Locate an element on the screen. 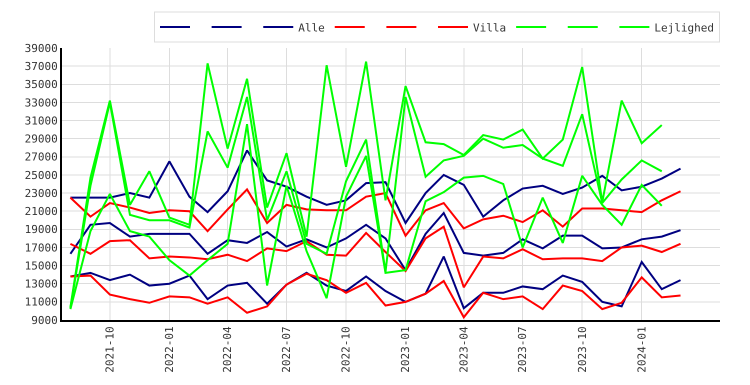 The height and width of the screenshot is (385, 750). legend-label: Lejlighed is located at coordinates (684, 27).